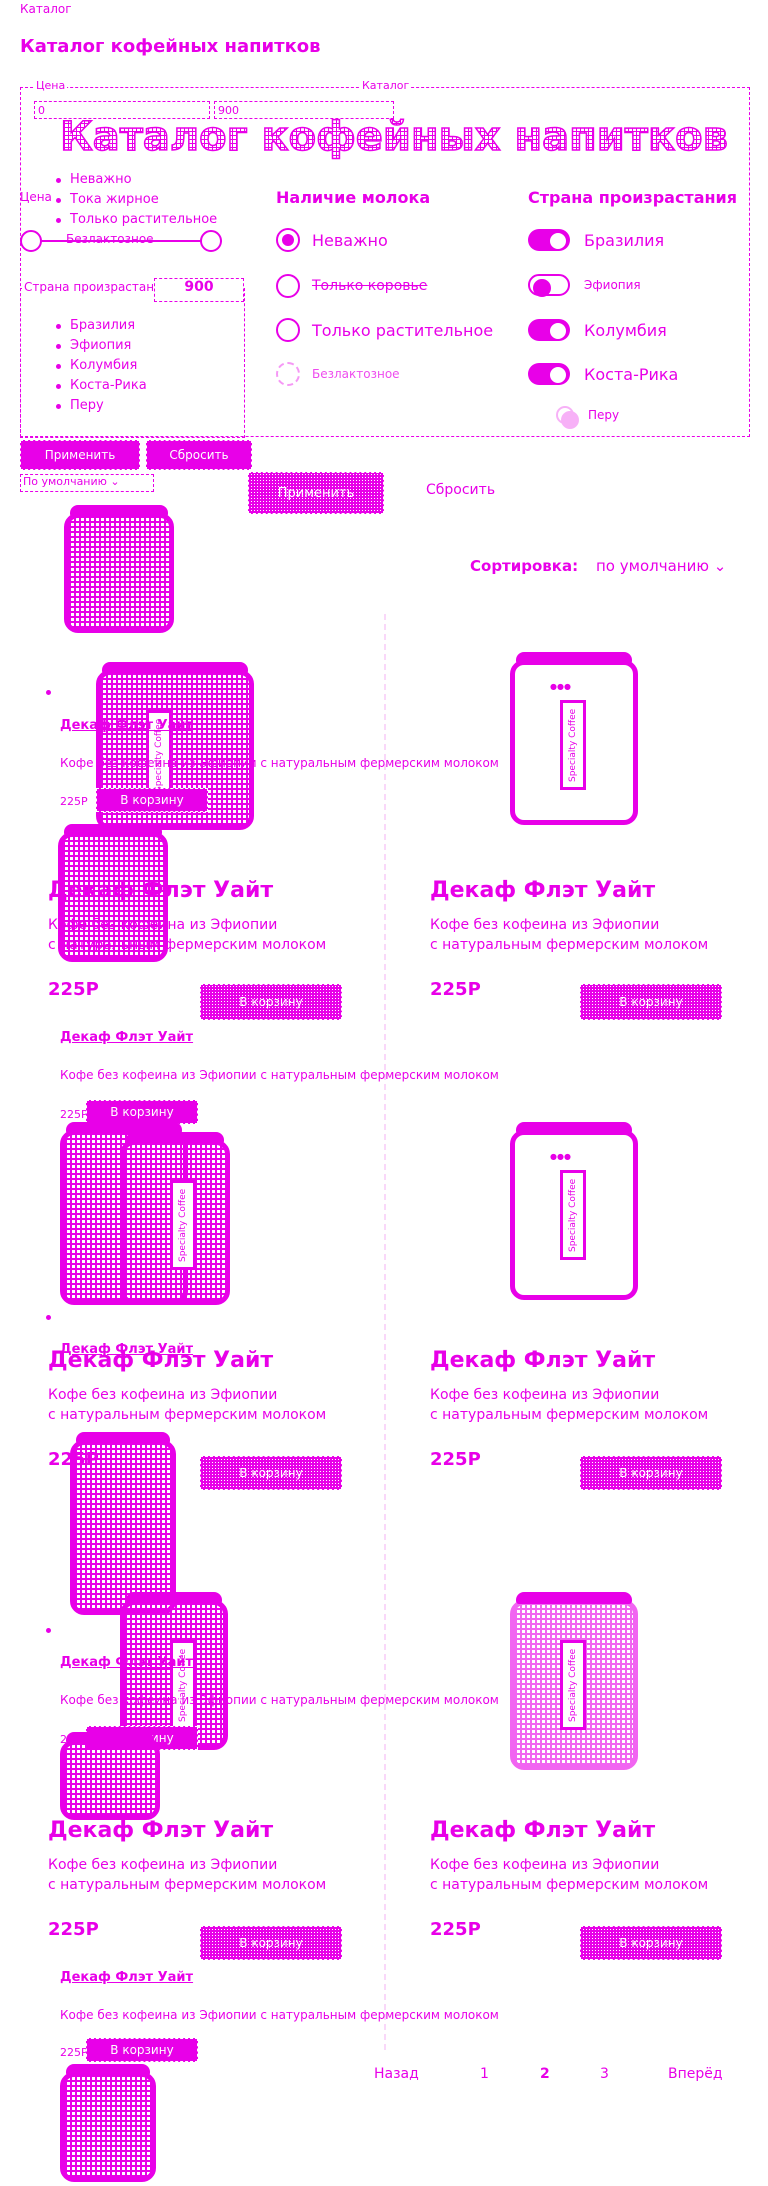 This screenshot has width=768, height=2186. Describe the element at coordinates (110, 239) in the screenshot. I see `milk-bullet-extra: Безлактозное` at that location.